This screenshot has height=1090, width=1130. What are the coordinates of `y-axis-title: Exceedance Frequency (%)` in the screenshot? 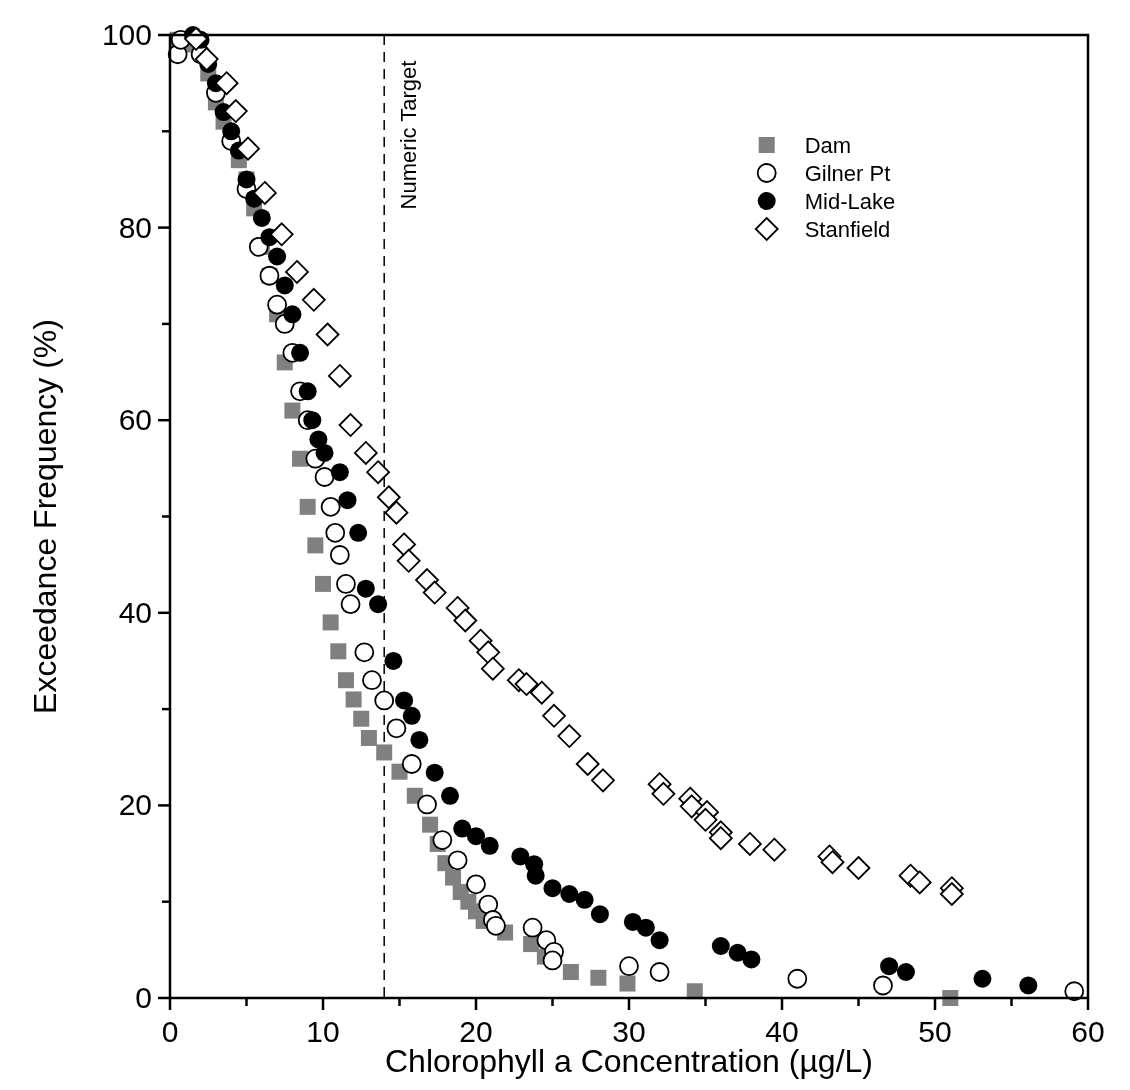 It's located at (45, 516).